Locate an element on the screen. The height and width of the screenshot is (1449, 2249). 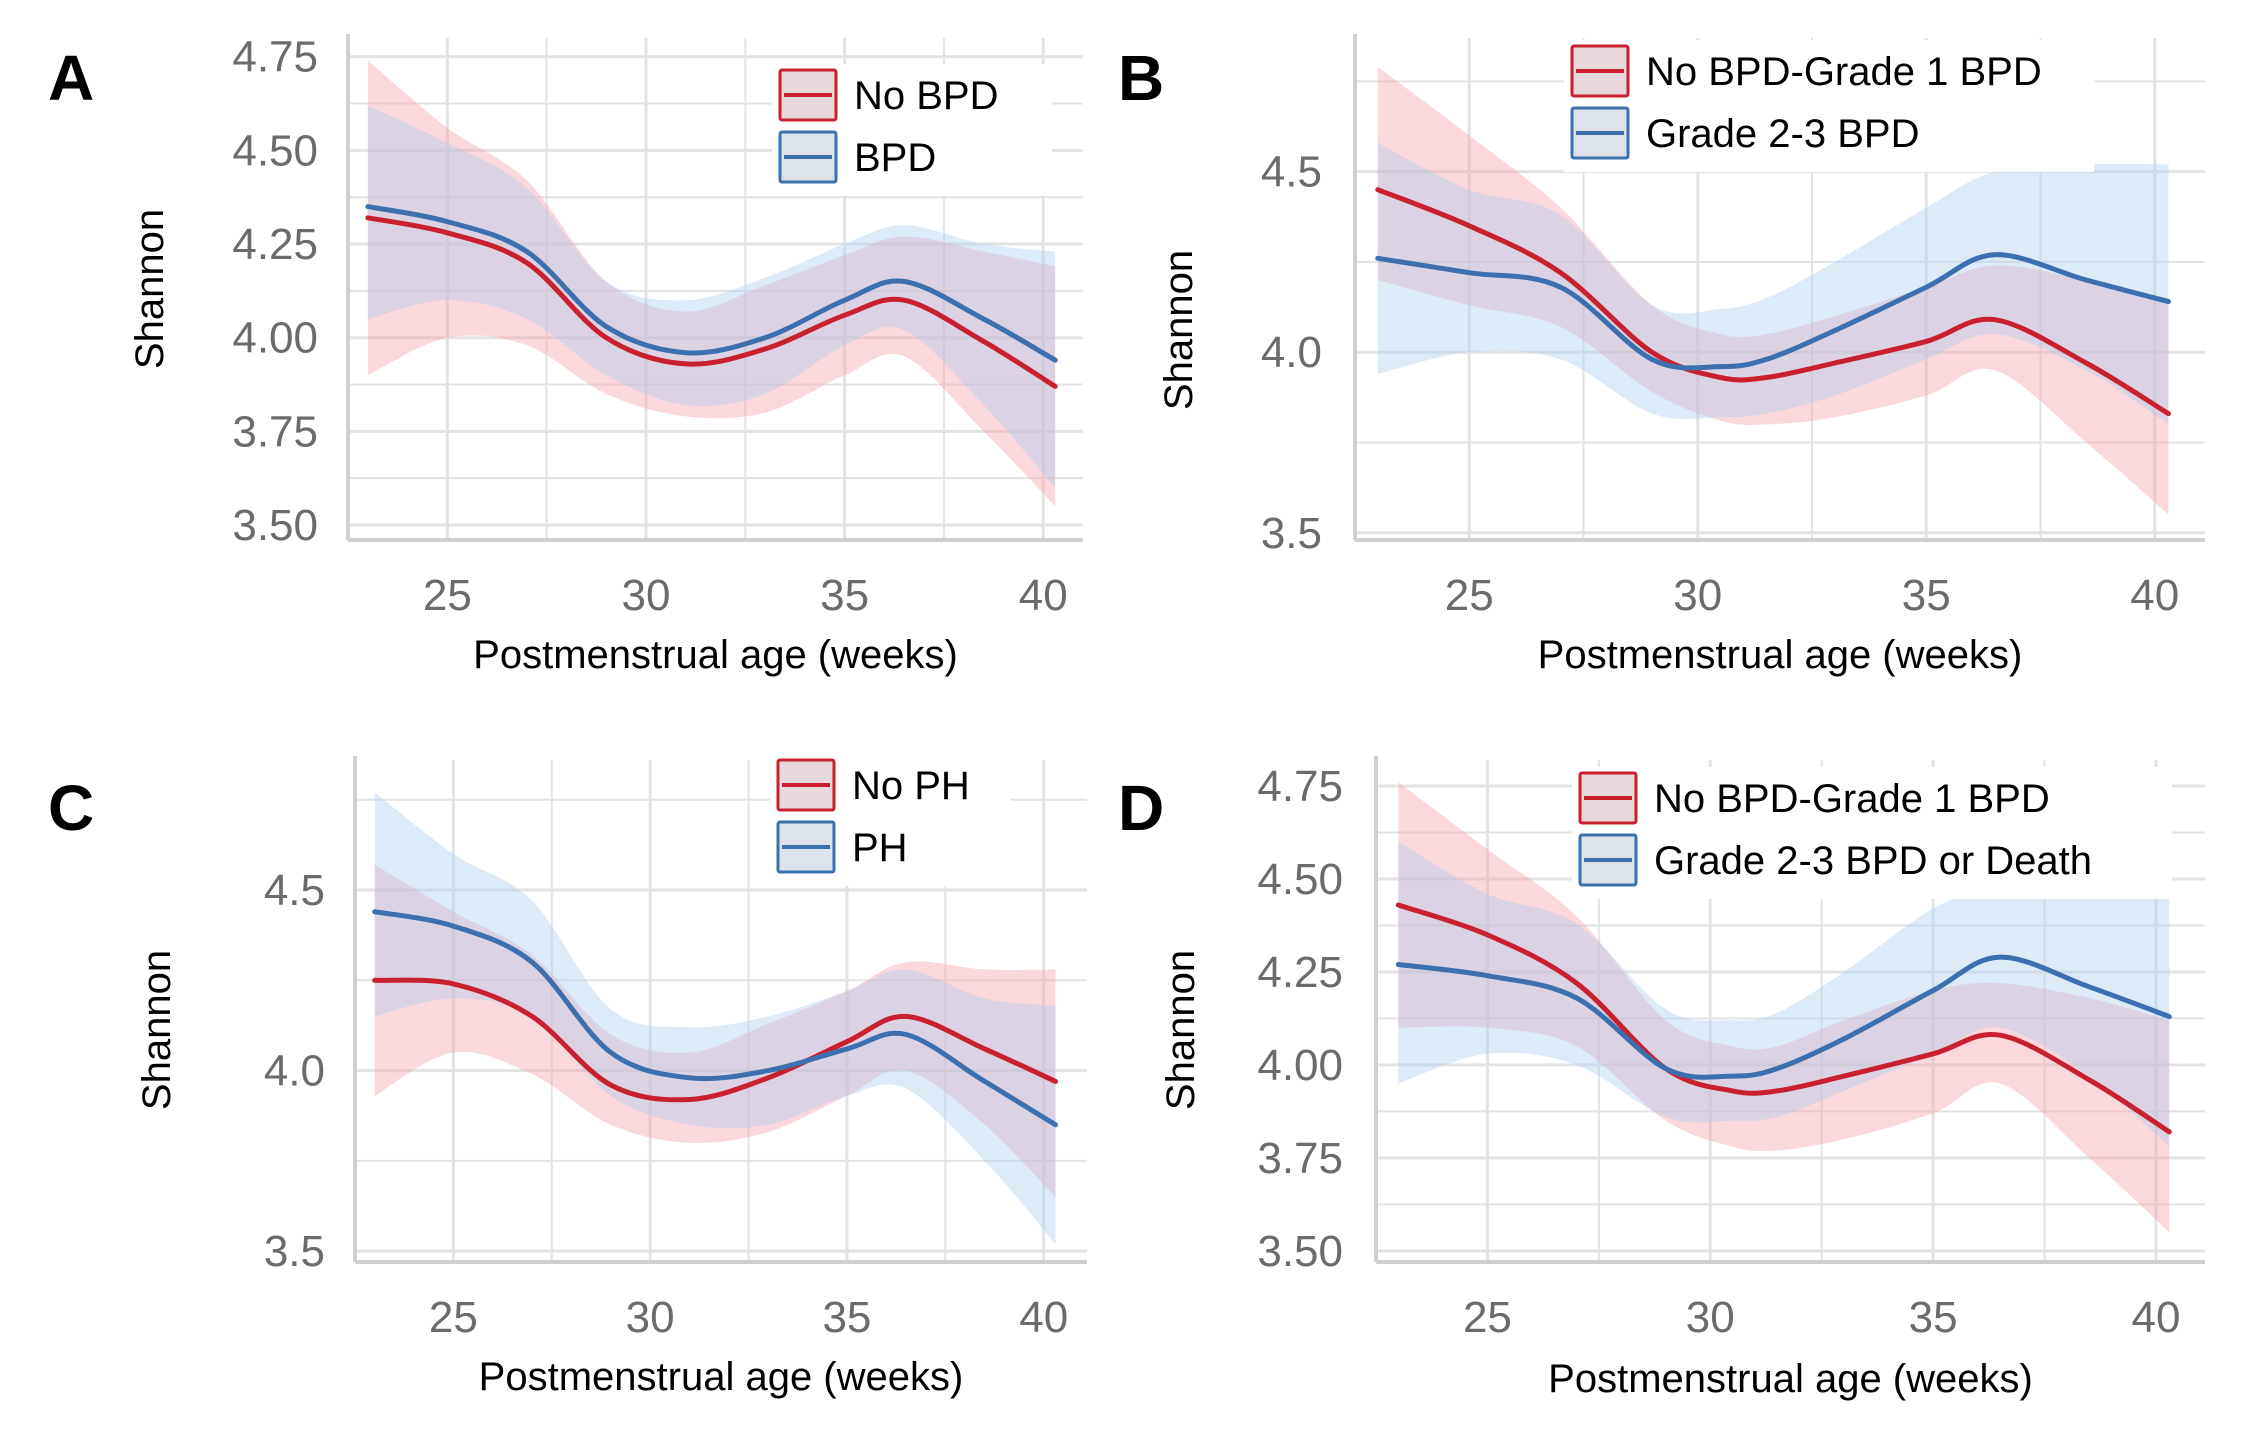
legend: No PH PH is located at coordinates (890, 820).